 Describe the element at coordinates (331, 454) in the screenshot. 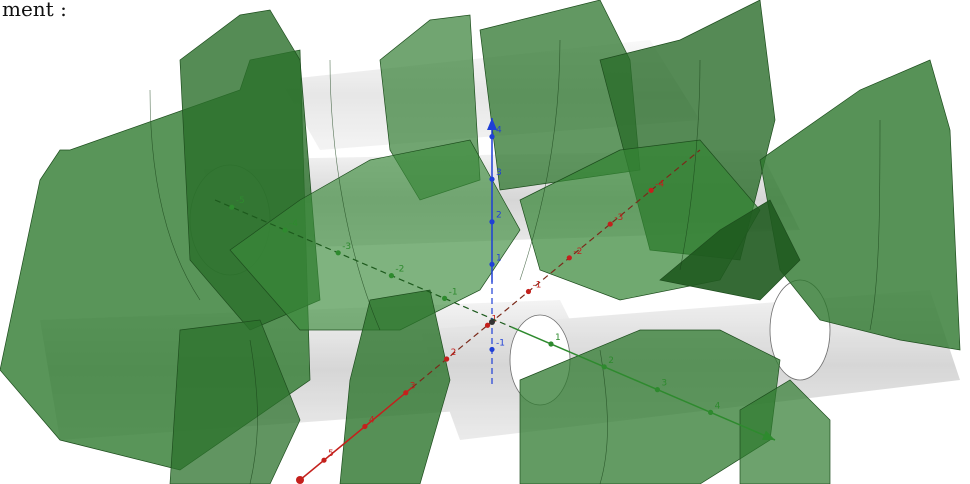

I see `x-axis-tick-label: 5` at that location.